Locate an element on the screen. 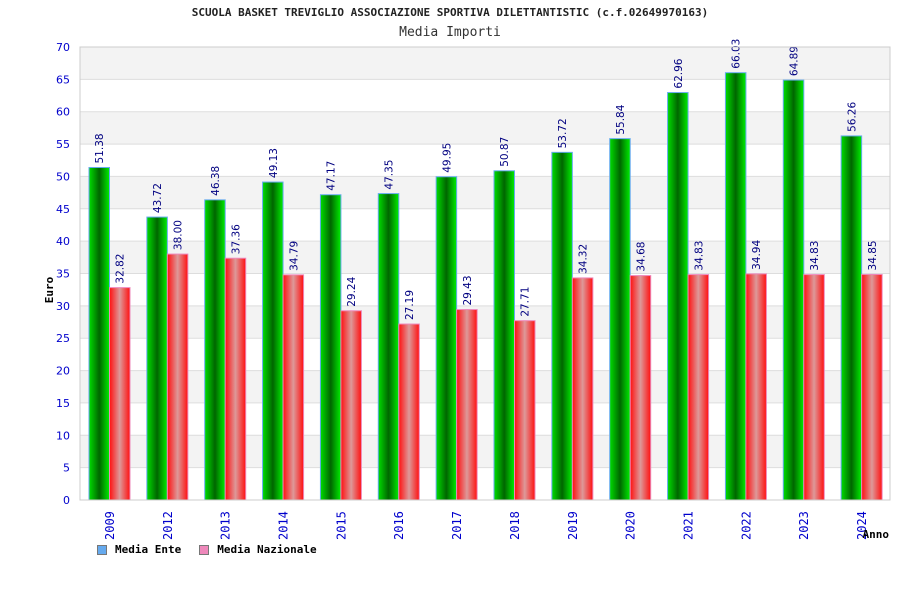 The width and height of the screenshot is (900, 600). legend: Media Ente Media Nazionale is located at coordinates (207, 549).